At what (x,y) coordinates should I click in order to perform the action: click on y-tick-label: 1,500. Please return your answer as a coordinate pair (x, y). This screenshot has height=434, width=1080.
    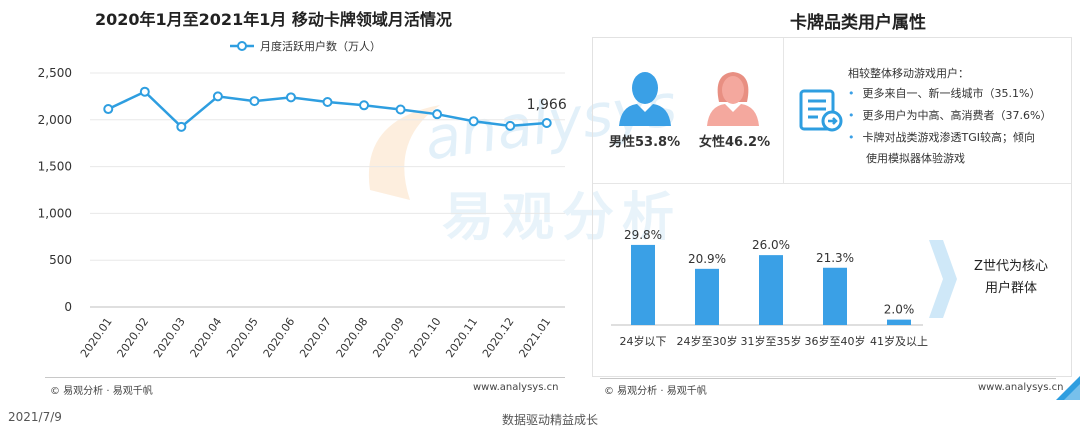
    Looking at the image, I should click on (55, 167).